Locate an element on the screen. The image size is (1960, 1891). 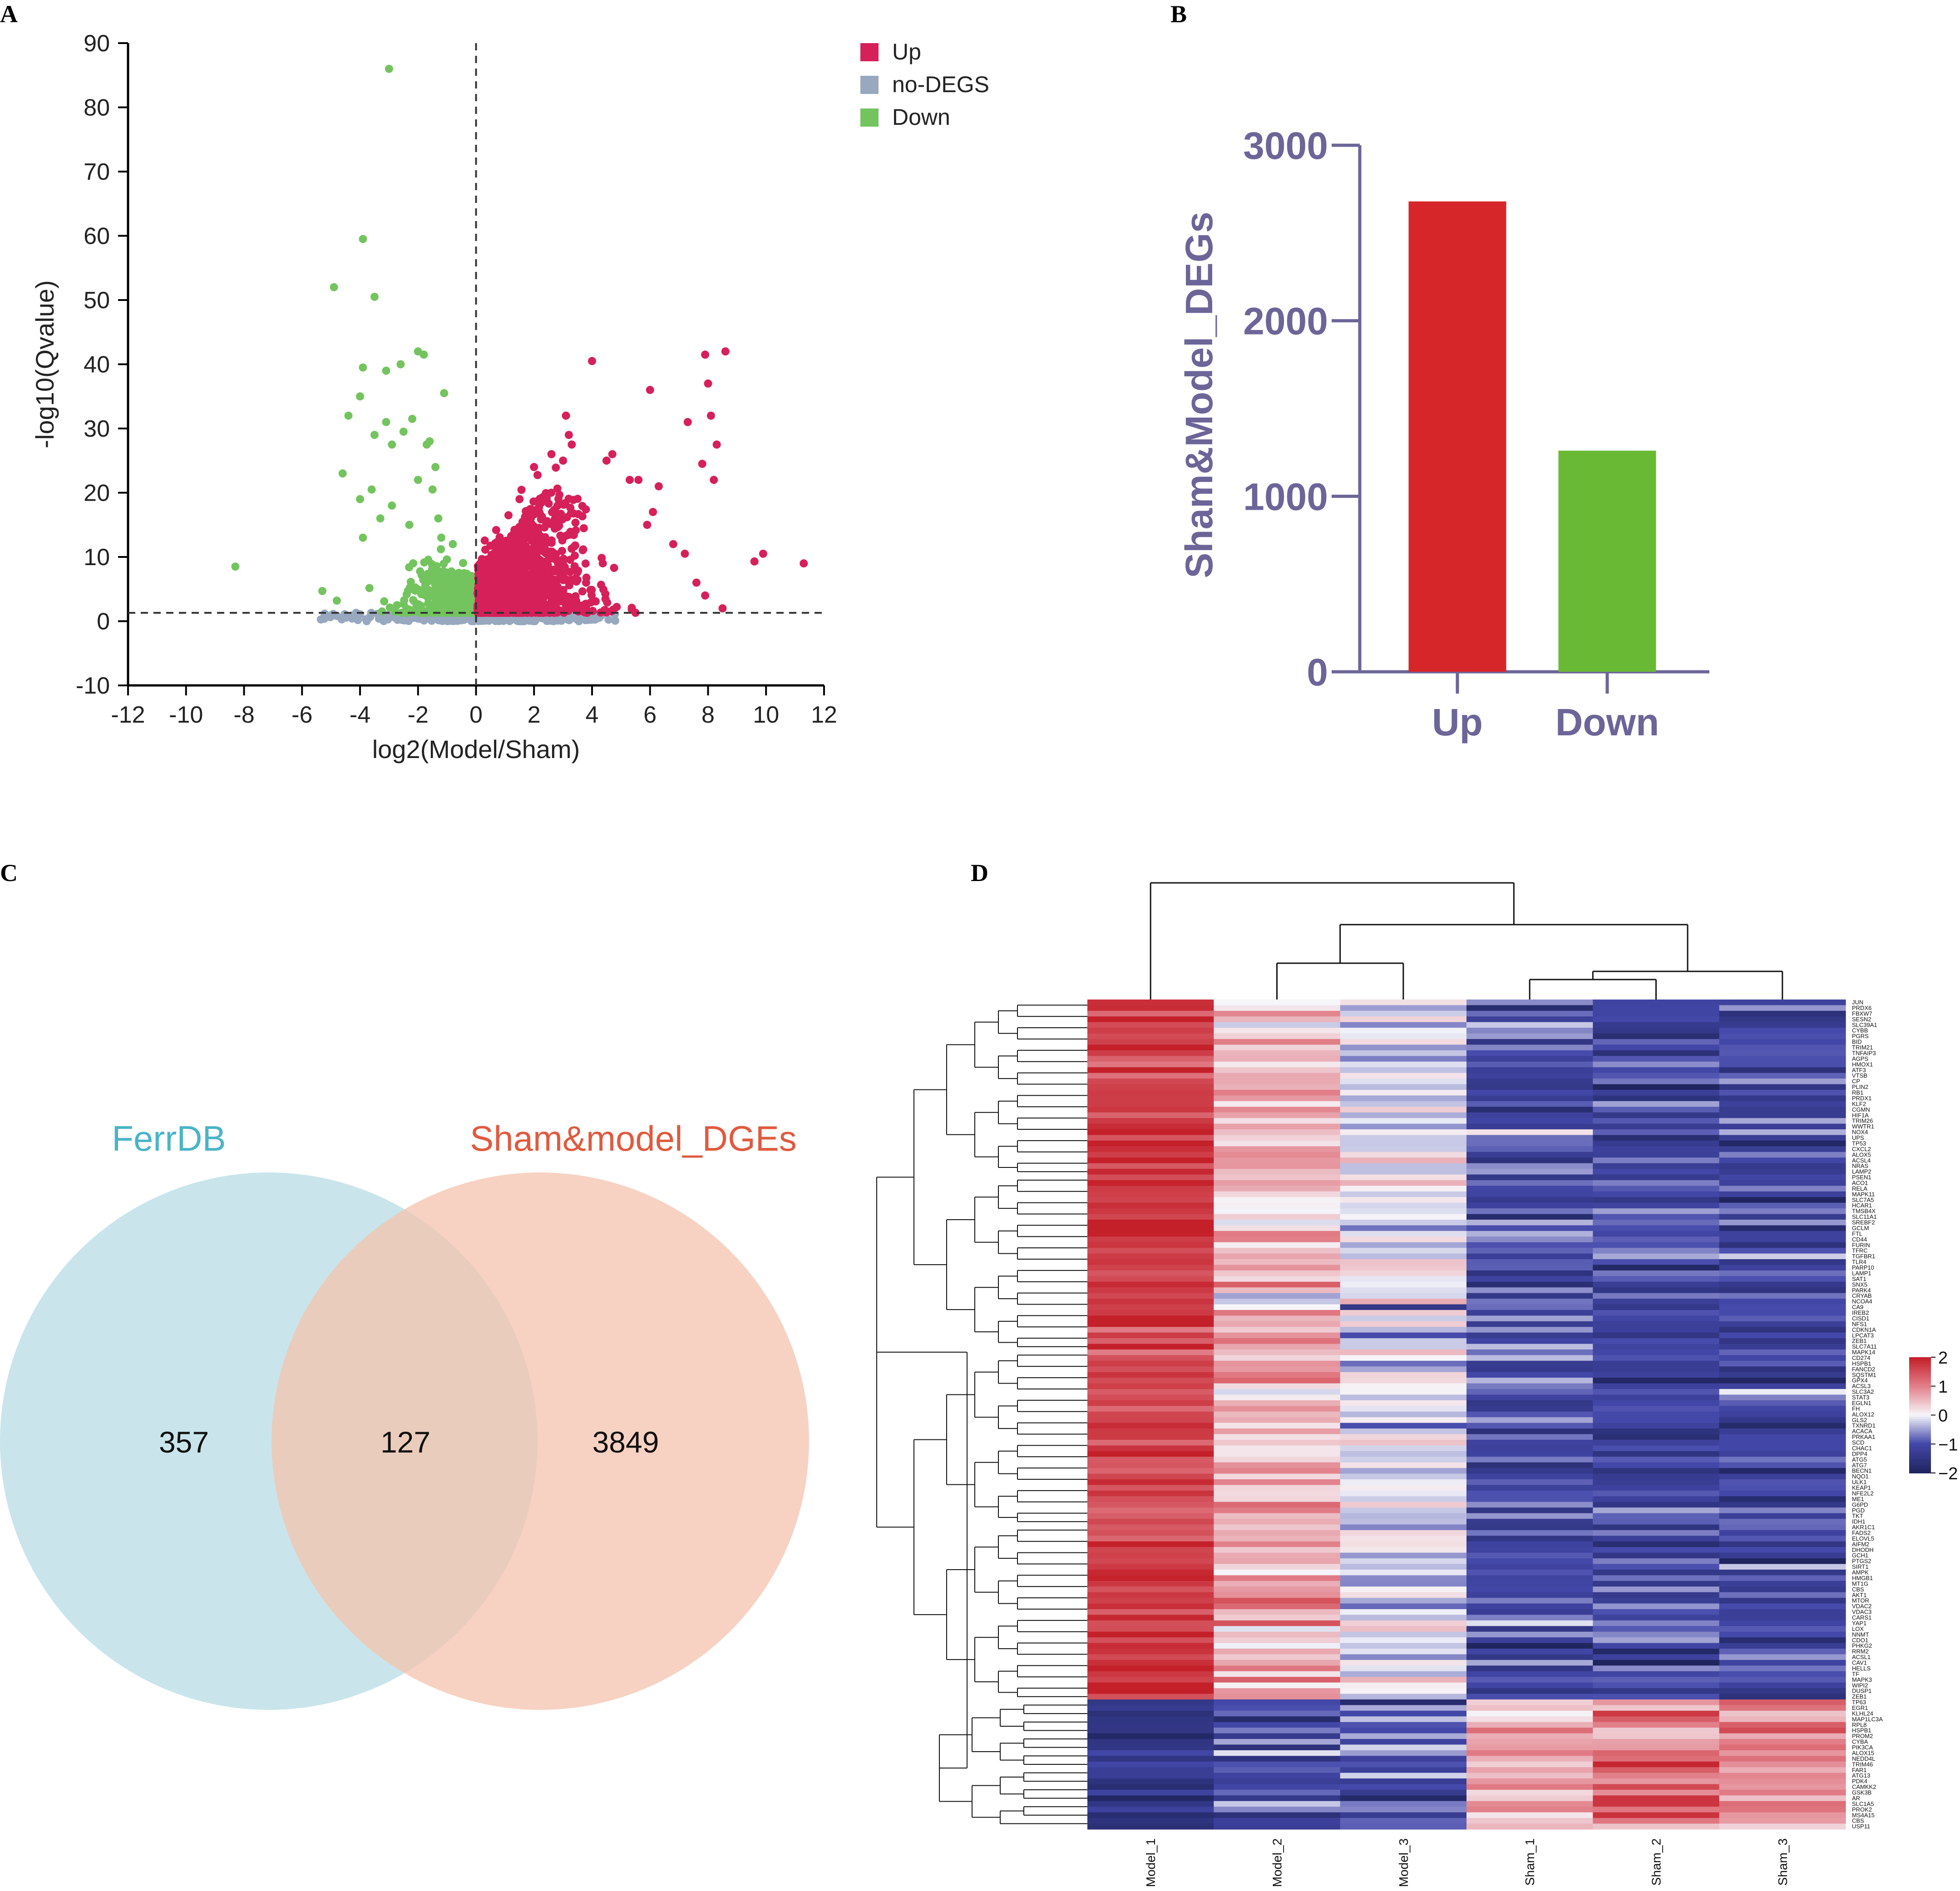
heatmap-gene-label: KLF2 is located at coordinates (1859, 1103).